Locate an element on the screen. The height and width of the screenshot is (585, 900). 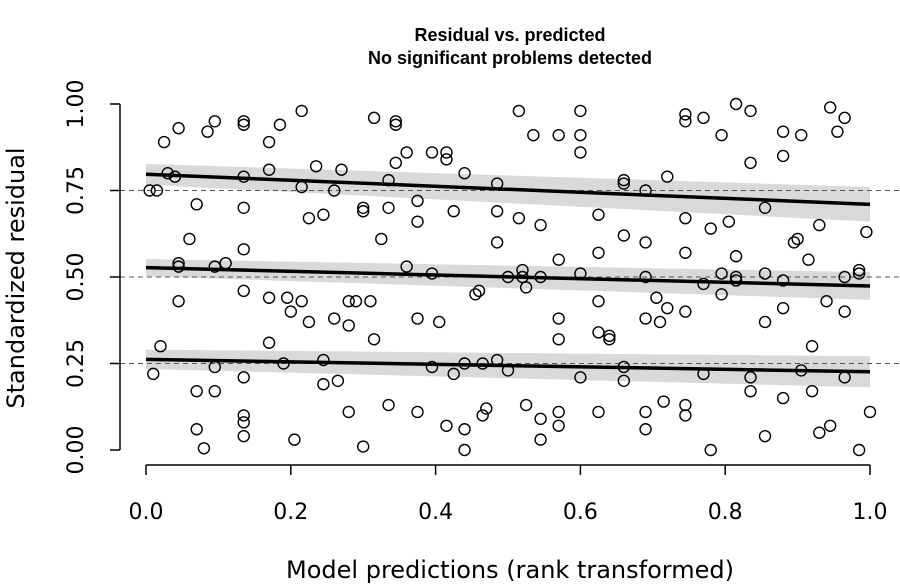
x-tick-label: 0.0 is located at coordinates (146, 512).